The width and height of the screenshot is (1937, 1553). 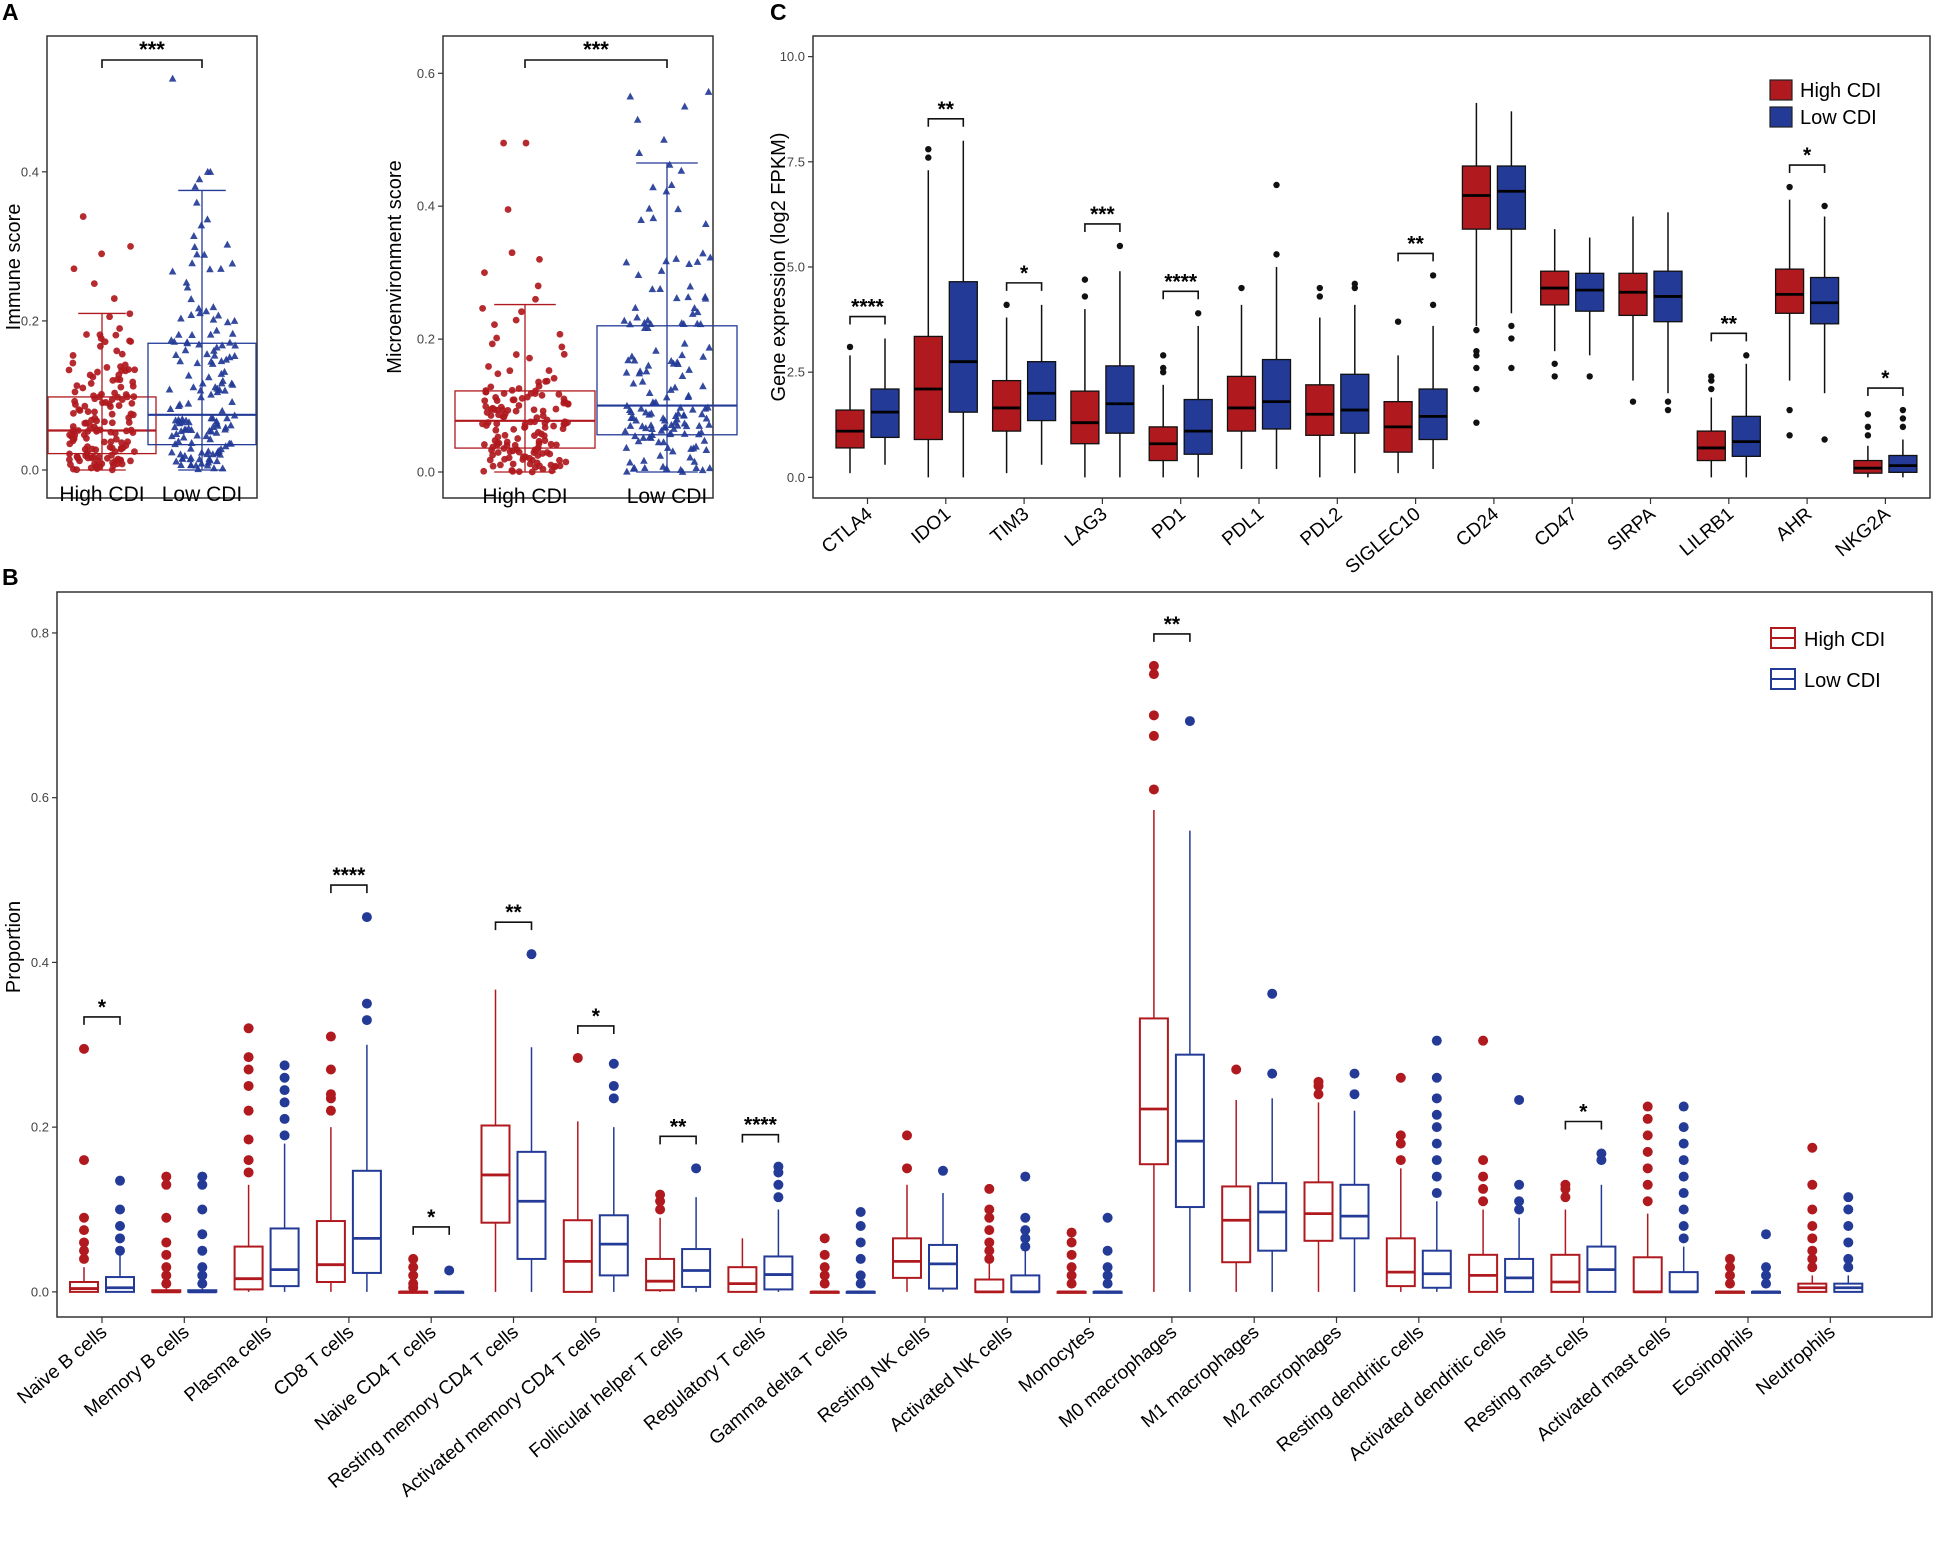 What do you see at coordinates (963, 347) in the screenshot?
I see `low-ido1-box` at bounding box center [963, 347].